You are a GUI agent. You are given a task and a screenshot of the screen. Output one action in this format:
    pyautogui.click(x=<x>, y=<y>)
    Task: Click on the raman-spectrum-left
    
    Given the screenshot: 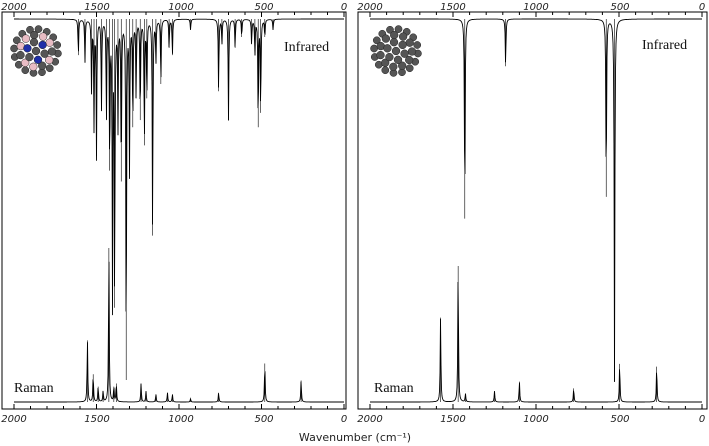 What is the action you would take?
    pyautogui.click(x=179, y=332)
    